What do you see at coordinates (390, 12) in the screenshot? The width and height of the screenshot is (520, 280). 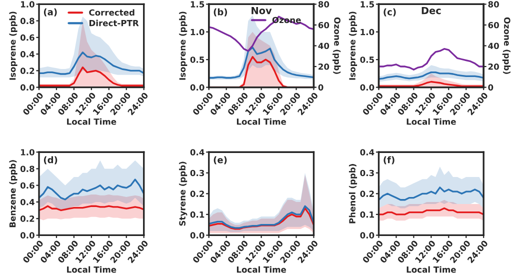 I see `annotation: (c)` at bounding box center [390, 12].